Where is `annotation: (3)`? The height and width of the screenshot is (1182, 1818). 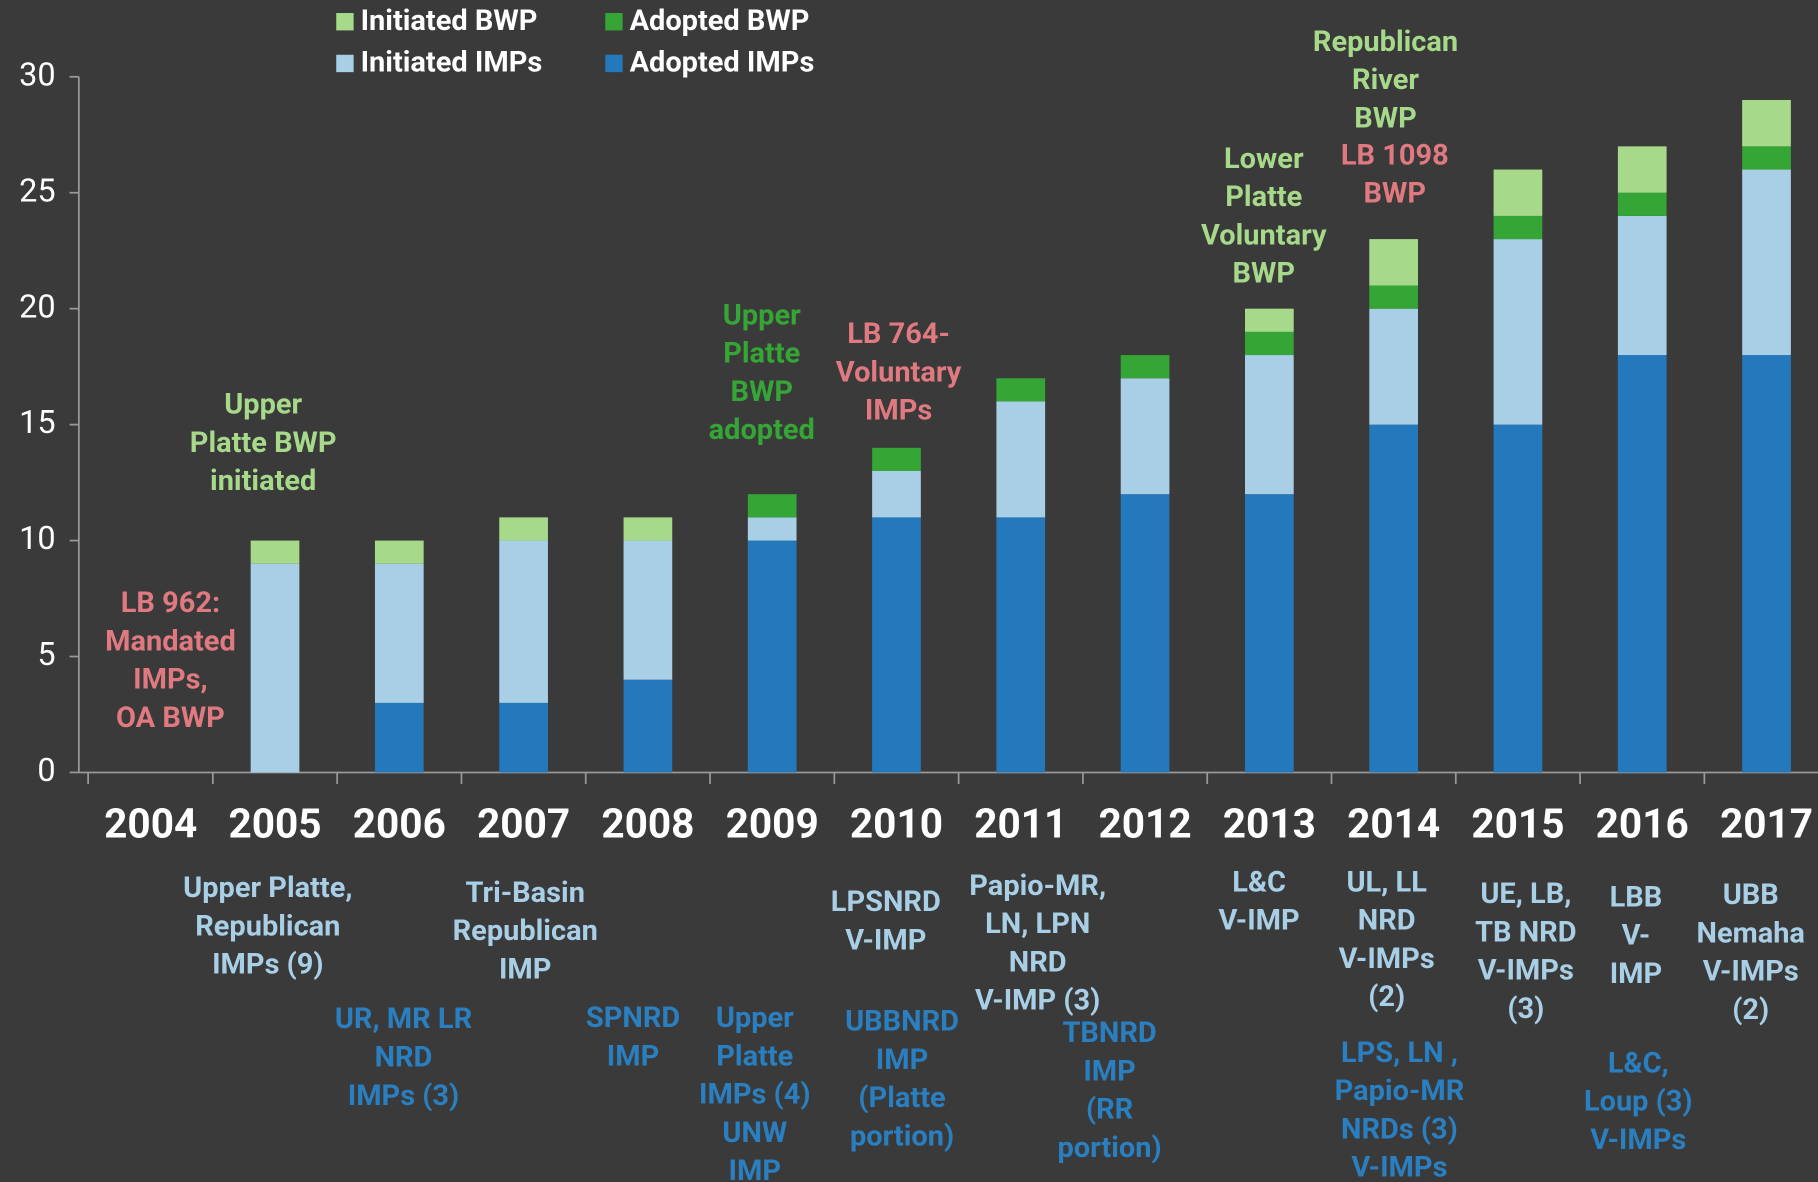
annotation: (3) is located at coordinates (1525, 1009).